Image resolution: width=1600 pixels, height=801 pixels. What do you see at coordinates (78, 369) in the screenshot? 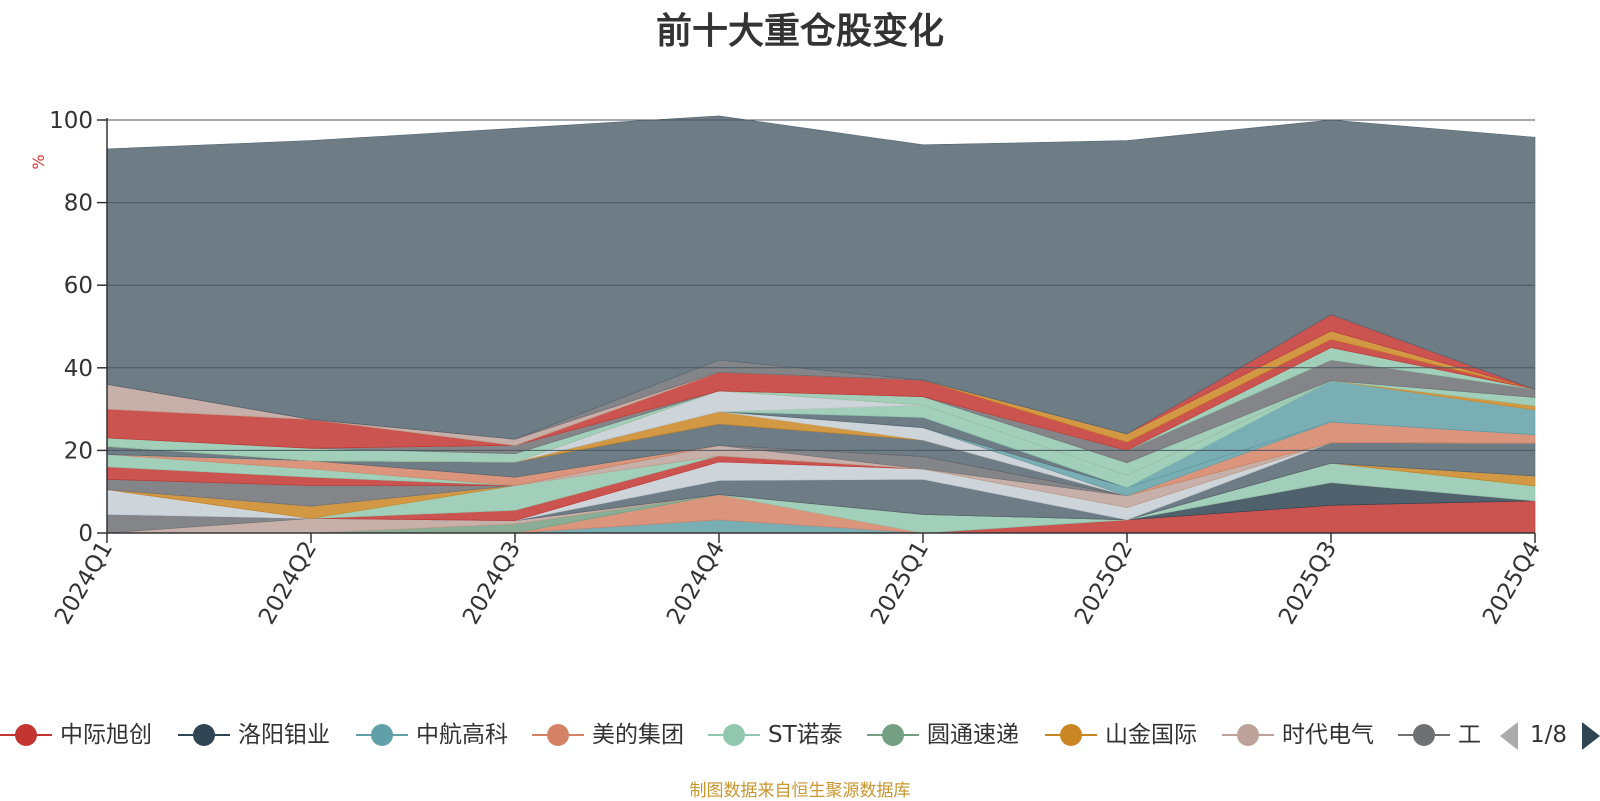
I see `y-tick-label: 40` at bounding box center [78, 369].